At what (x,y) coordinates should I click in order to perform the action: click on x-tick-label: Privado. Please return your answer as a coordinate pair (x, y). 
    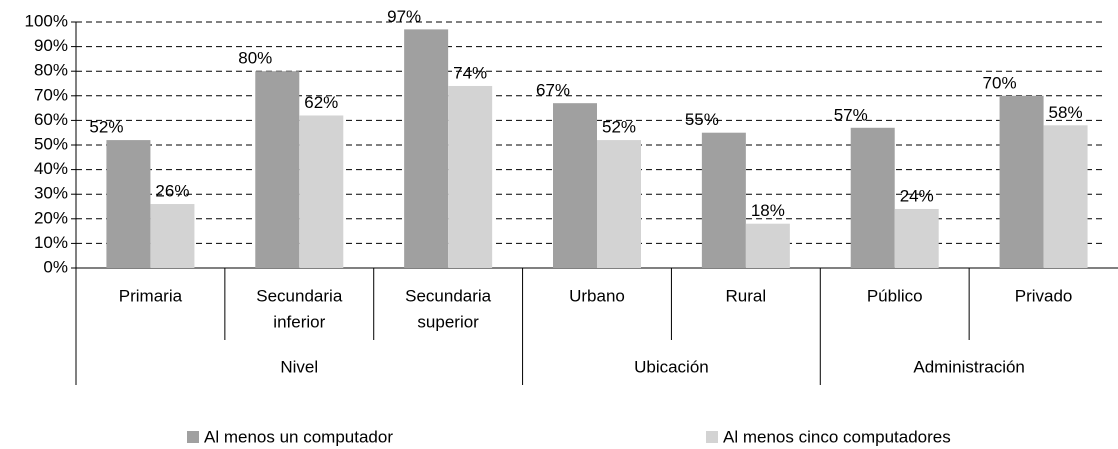
    Looking at the image, I should click on (1044, 295).